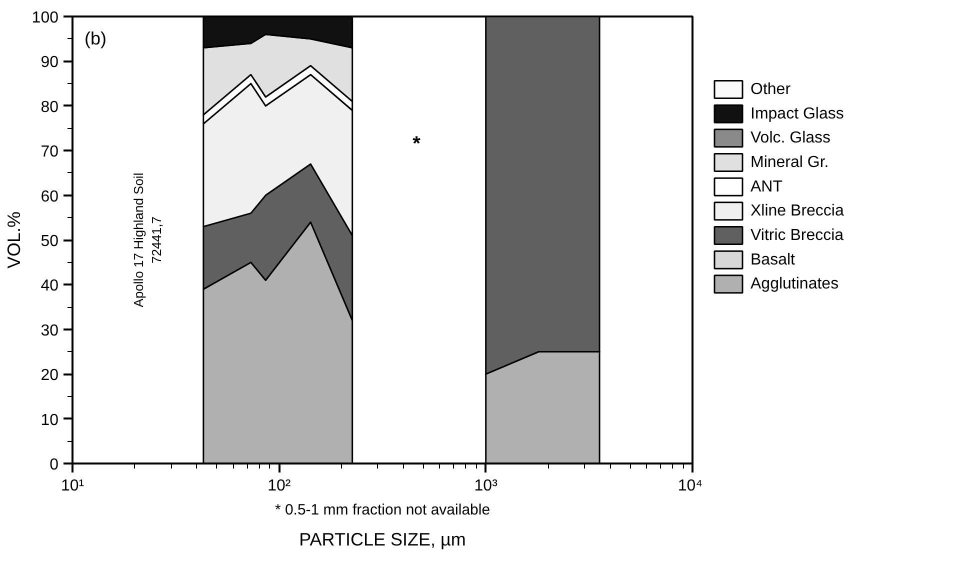  What do you see at coordinates (690, 486) in the screenshot?
I see `x-tick-label: 10⁴` at bounding box center [690, 486].